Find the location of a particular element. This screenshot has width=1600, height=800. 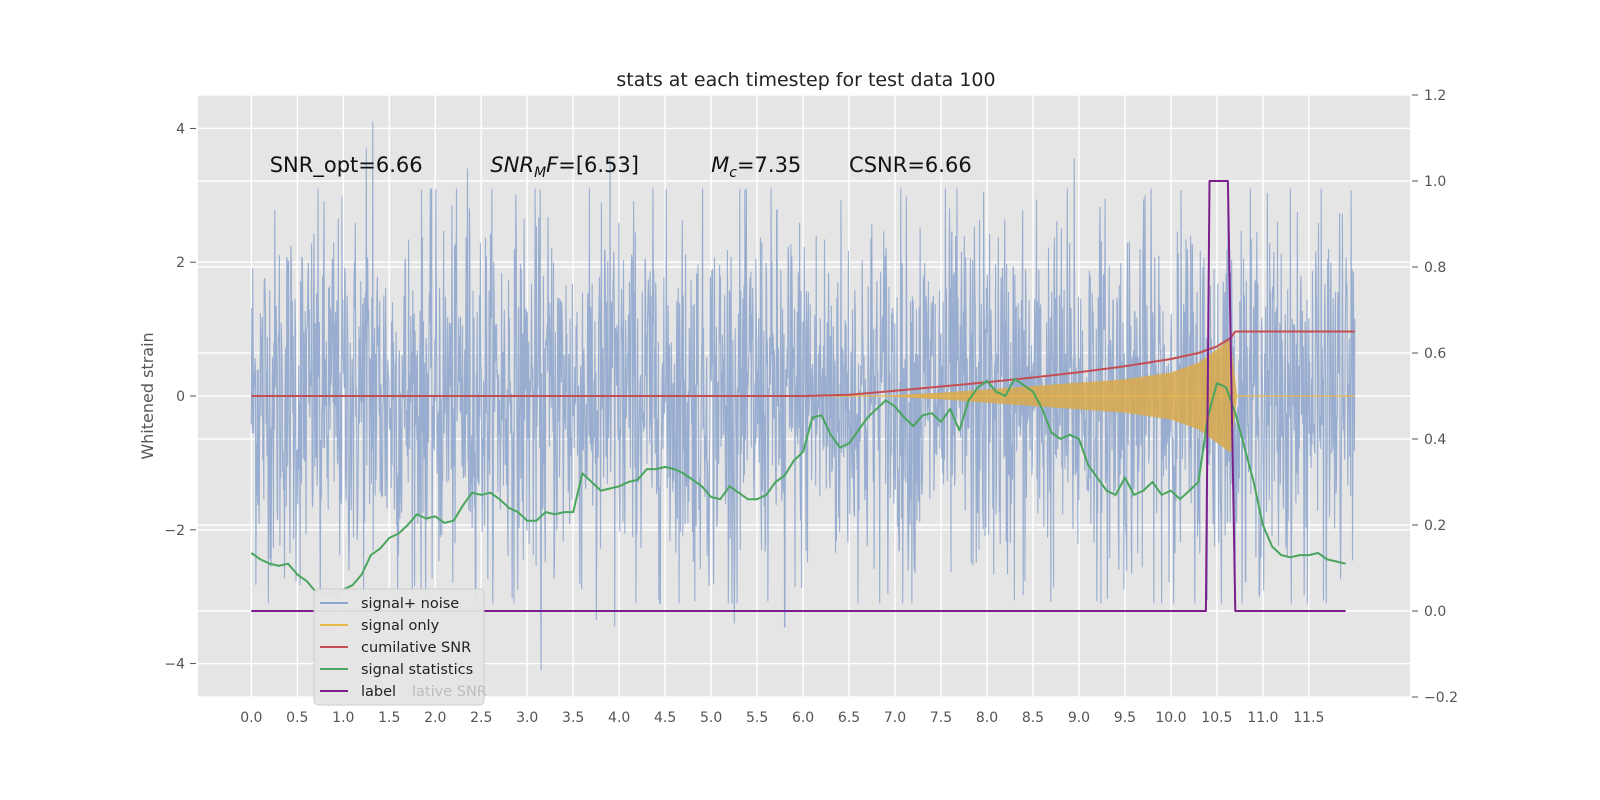

y2-tick-label: 0.8 is located at coordinates (1435, 268).